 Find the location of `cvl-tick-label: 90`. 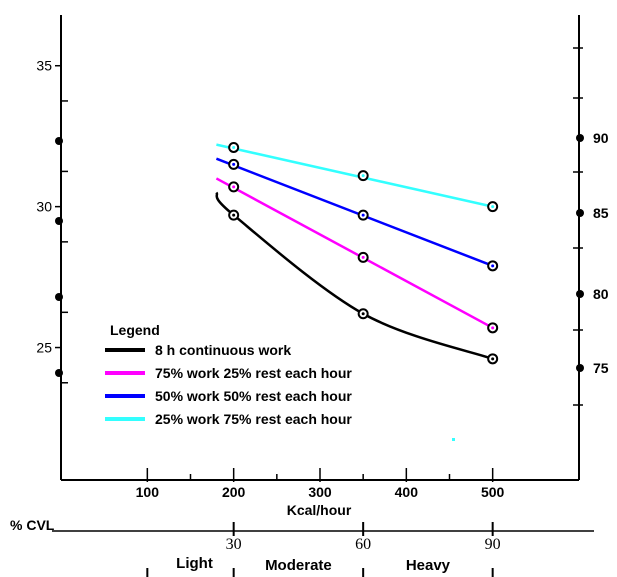

cvl-tick-label: 90 is located at coordinates (493, 544).